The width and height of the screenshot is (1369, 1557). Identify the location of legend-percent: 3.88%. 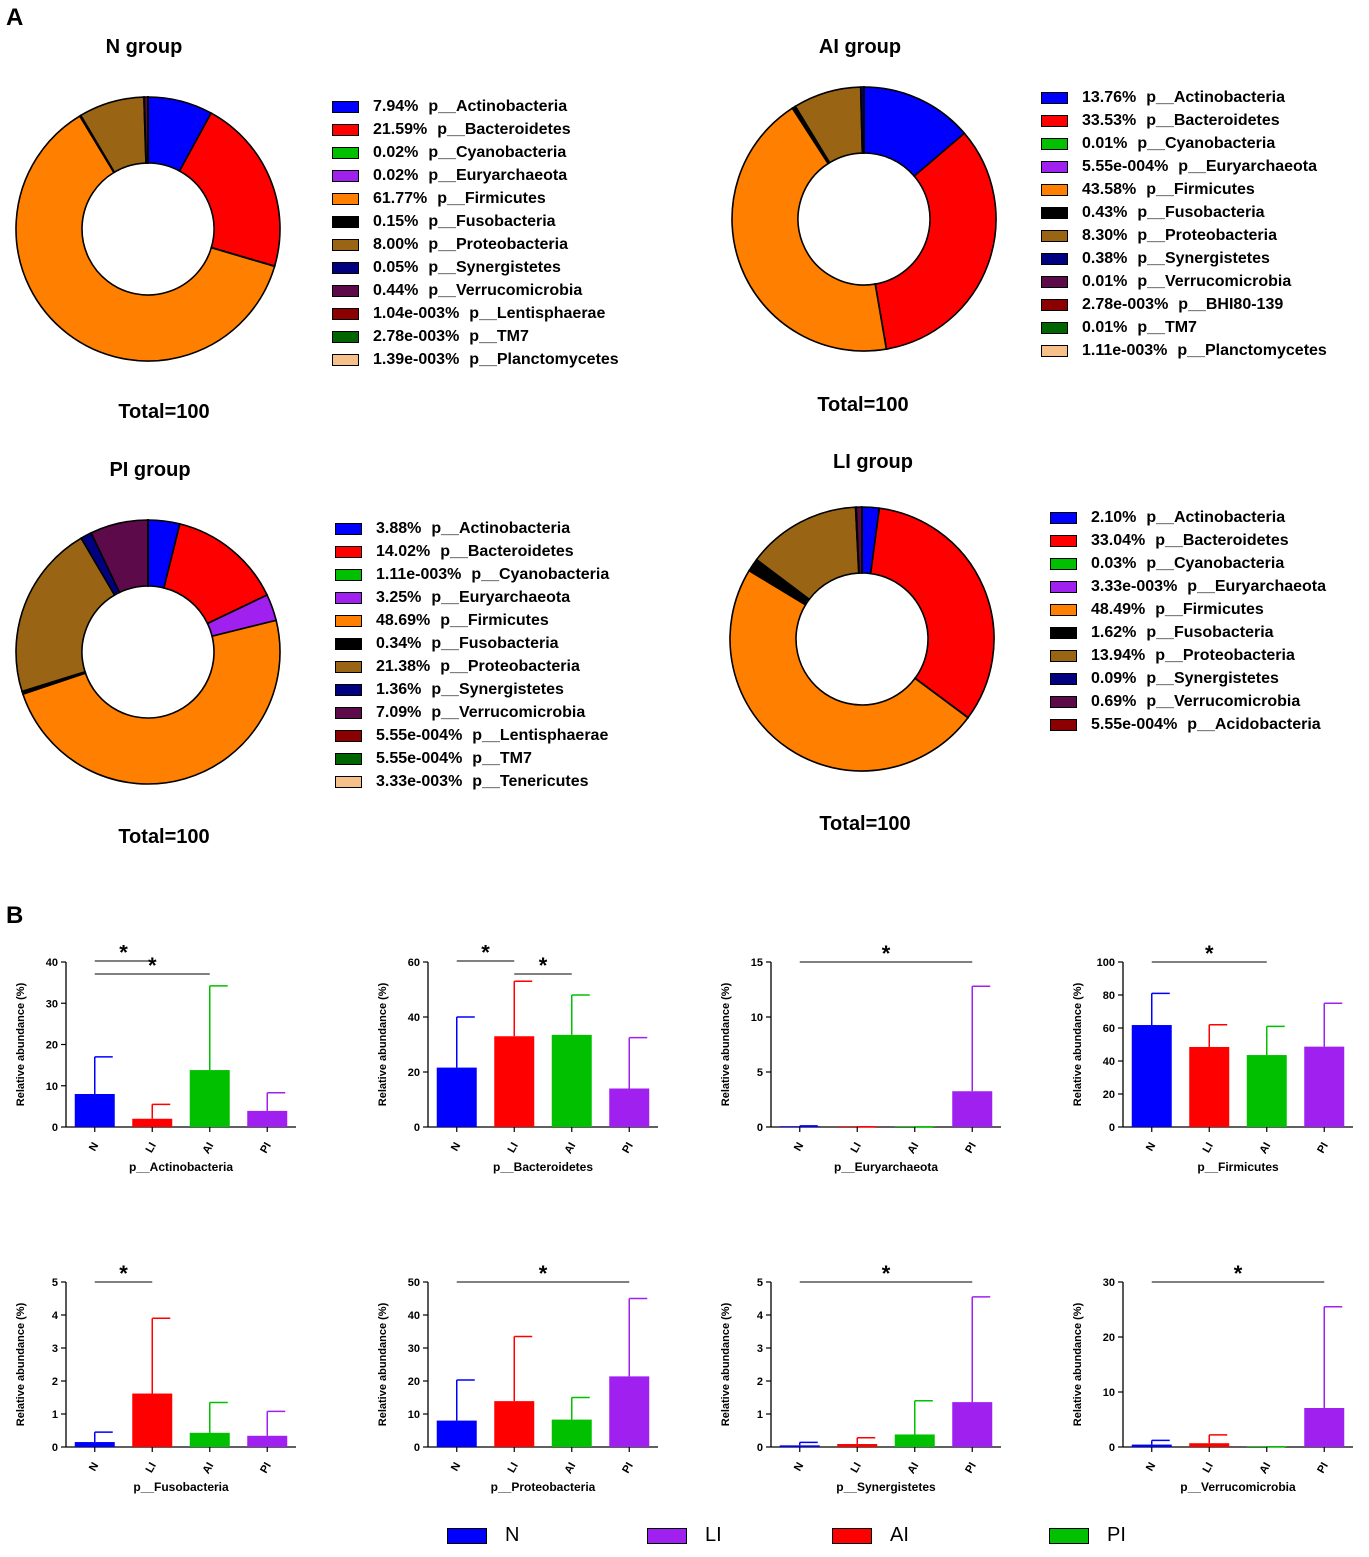
(399, 528).